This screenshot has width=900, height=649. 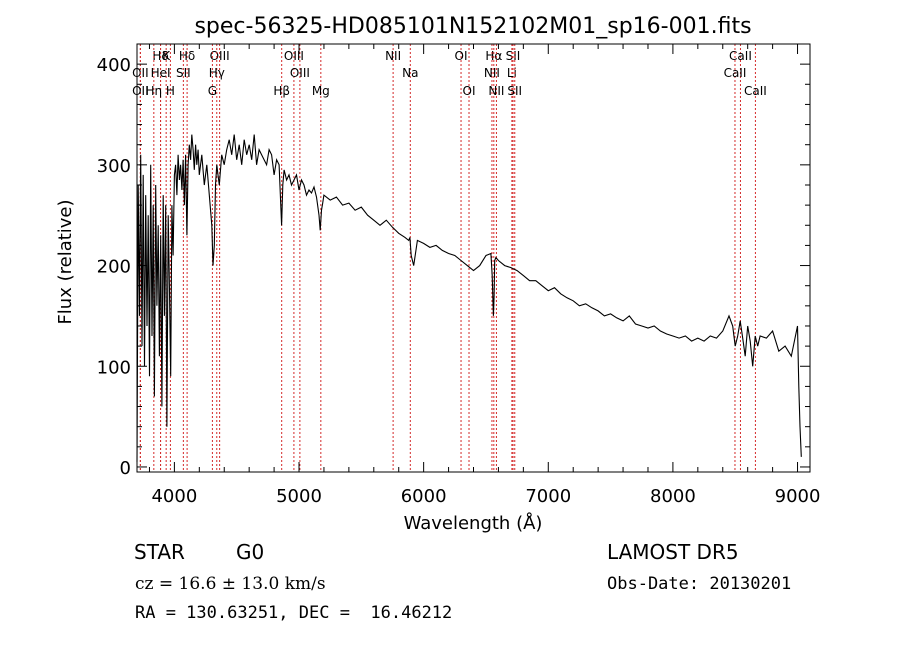 I want to click on line-marker-label: Mg, so click(x=321, y=91).